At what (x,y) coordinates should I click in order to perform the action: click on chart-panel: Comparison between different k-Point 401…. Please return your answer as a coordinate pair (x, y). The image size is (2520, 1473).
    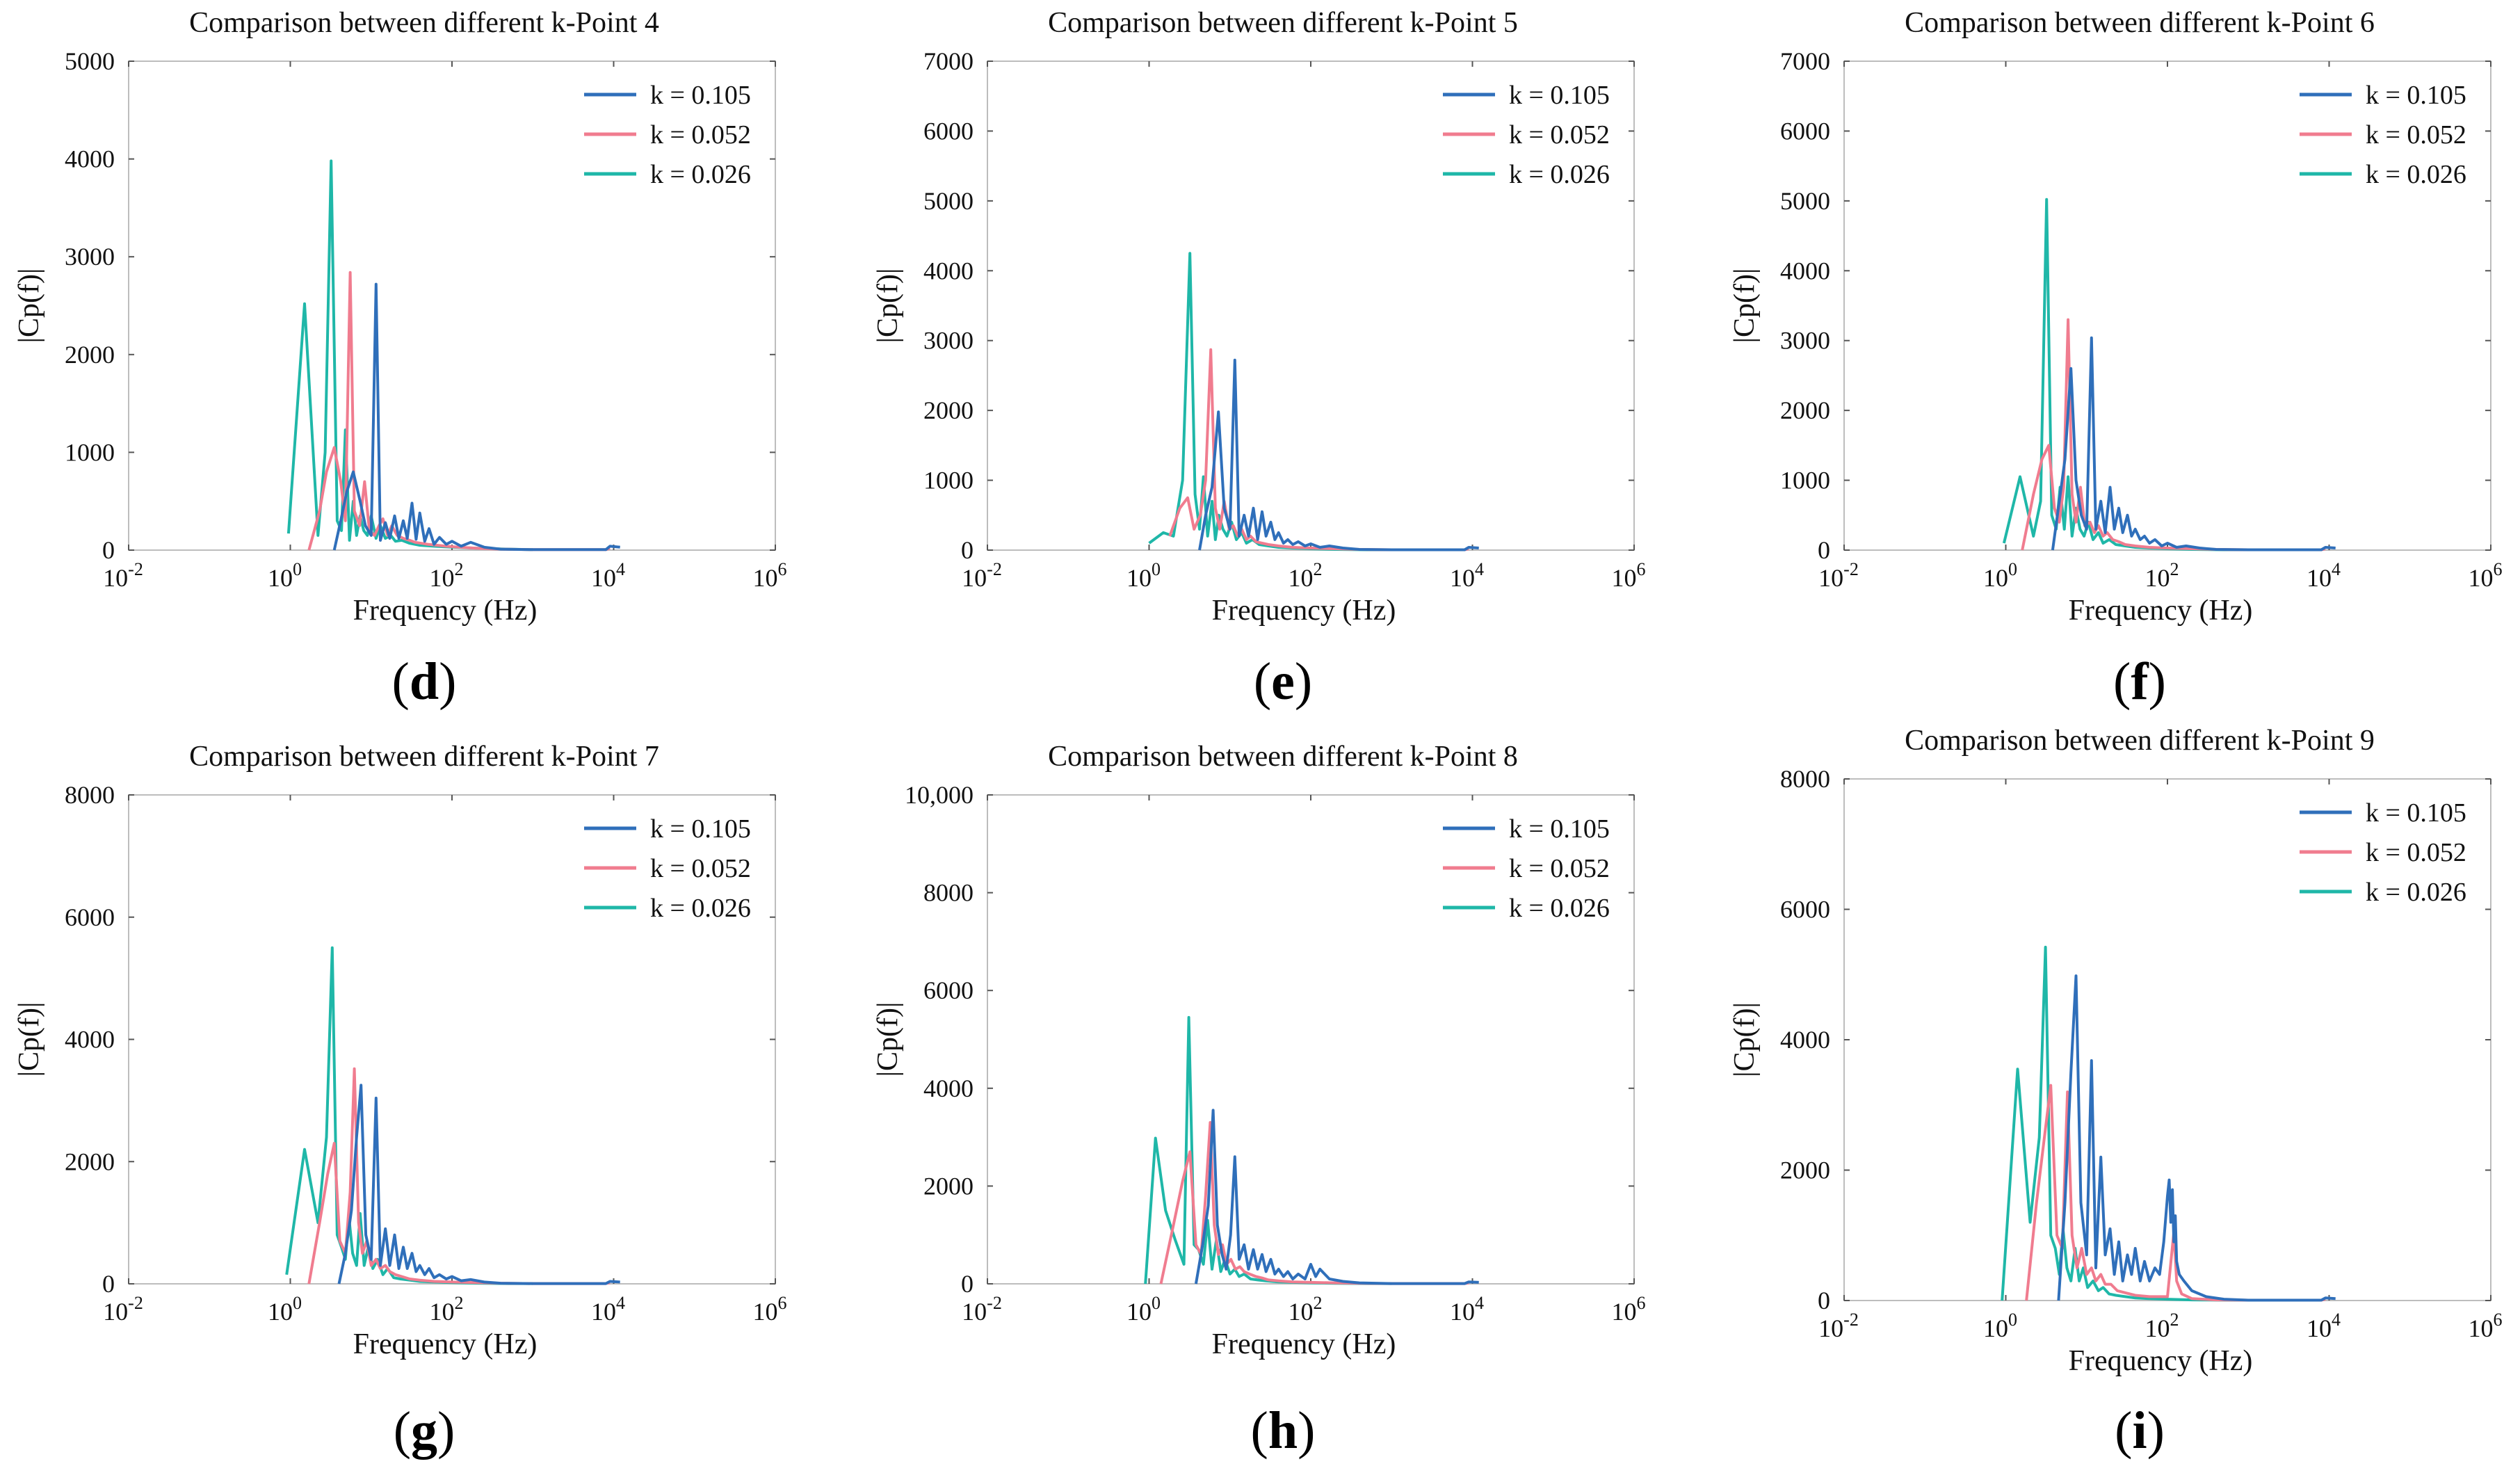
    Looking at the image, I should click on (400, 359).